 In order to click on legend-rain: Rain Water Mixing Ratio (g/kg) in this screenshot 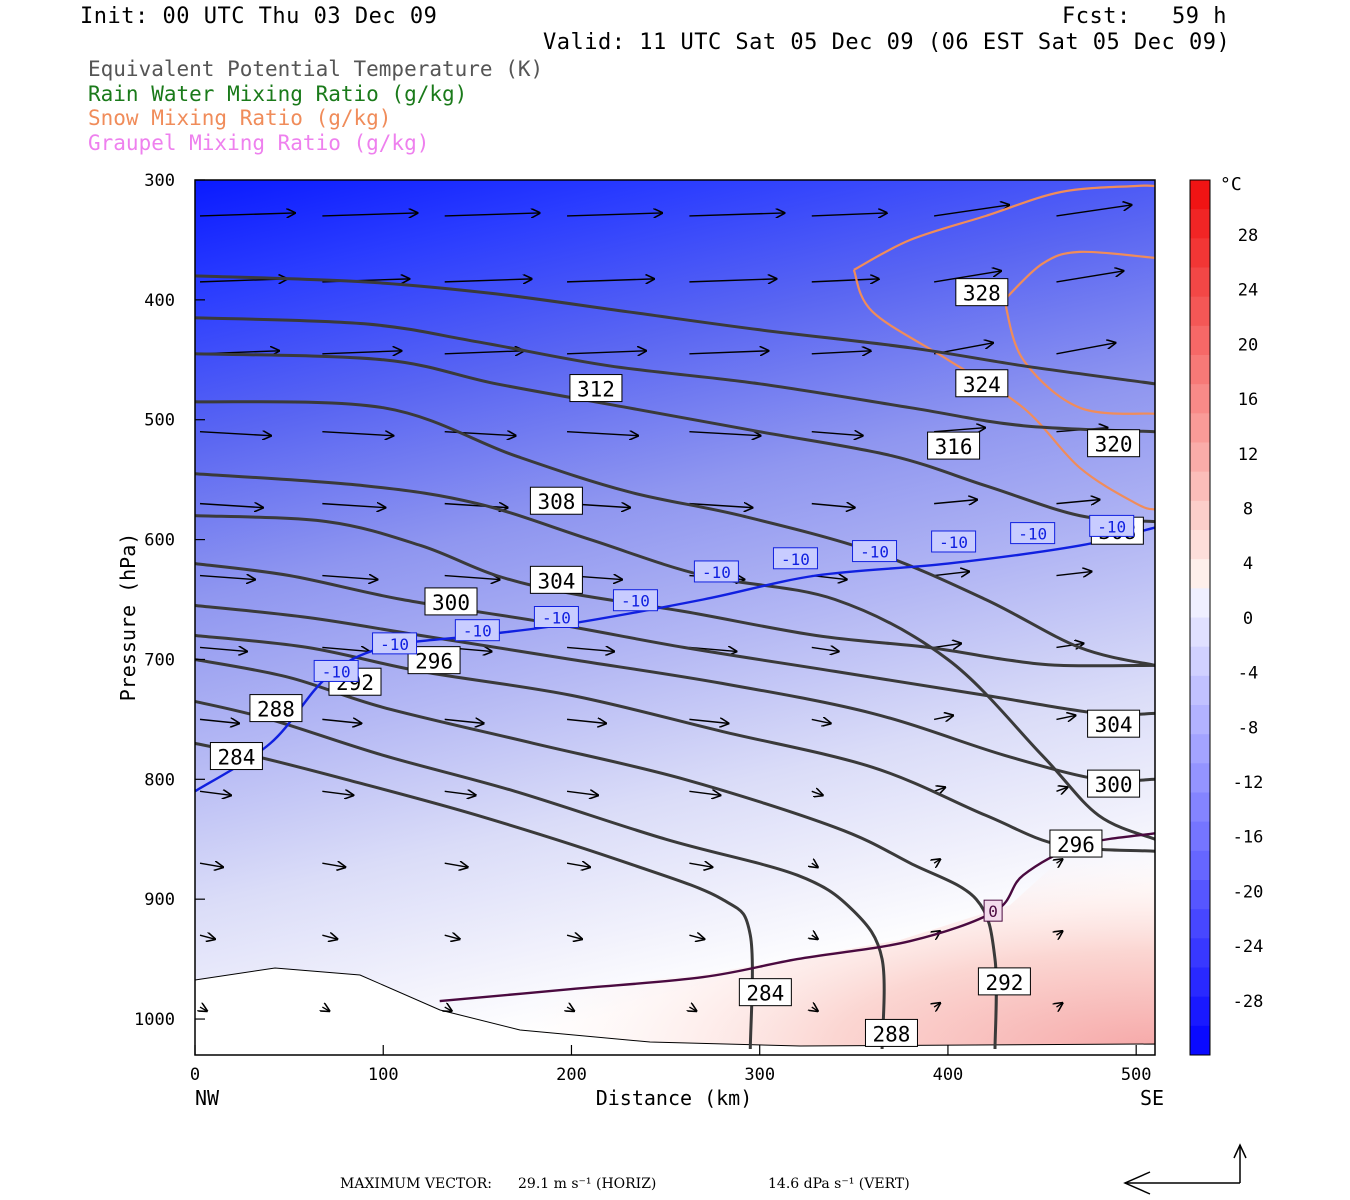, I will do `click(278, 94)`.